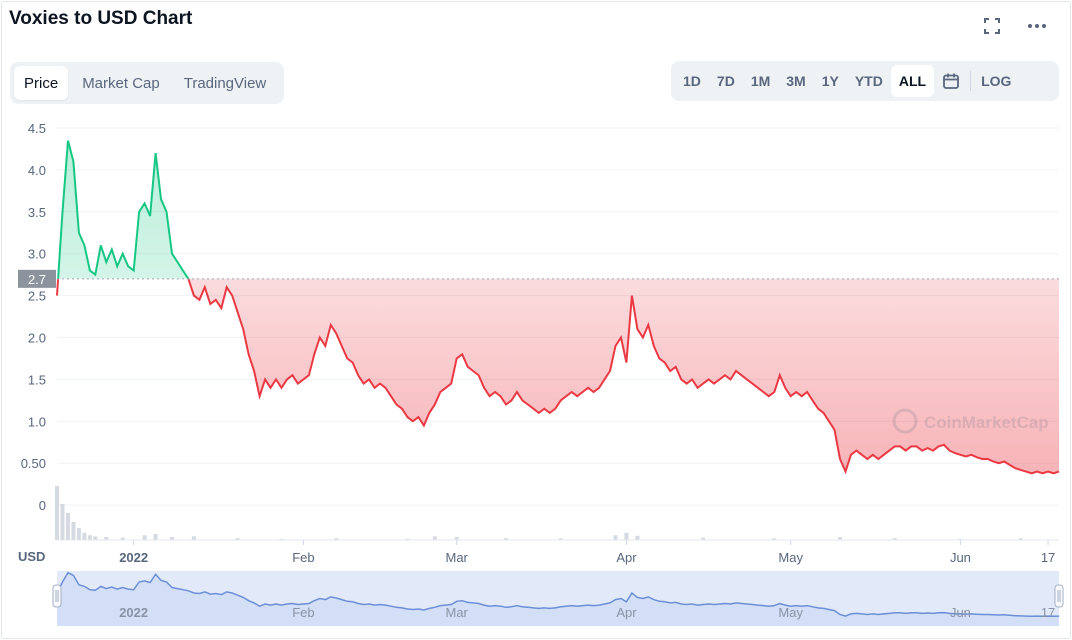  I want to click on y-tick-label: 1.5, so click(37, 379).